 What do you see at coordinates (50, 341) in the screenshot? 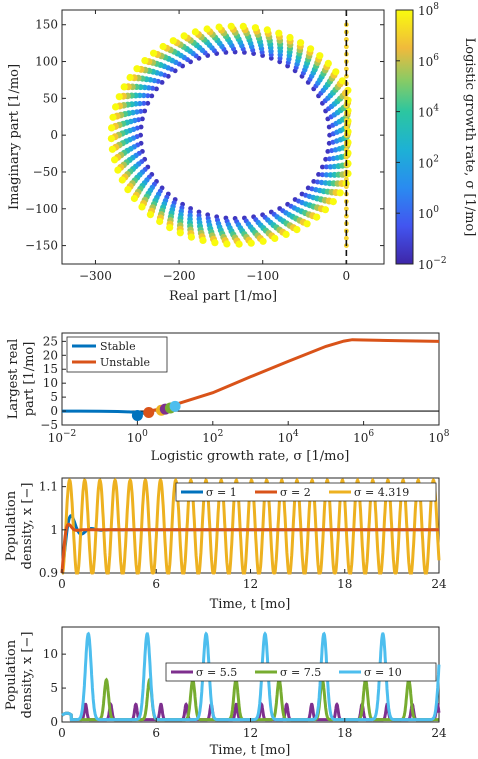
I see `y-tick-label: 25` at bounding box center [50, 341].